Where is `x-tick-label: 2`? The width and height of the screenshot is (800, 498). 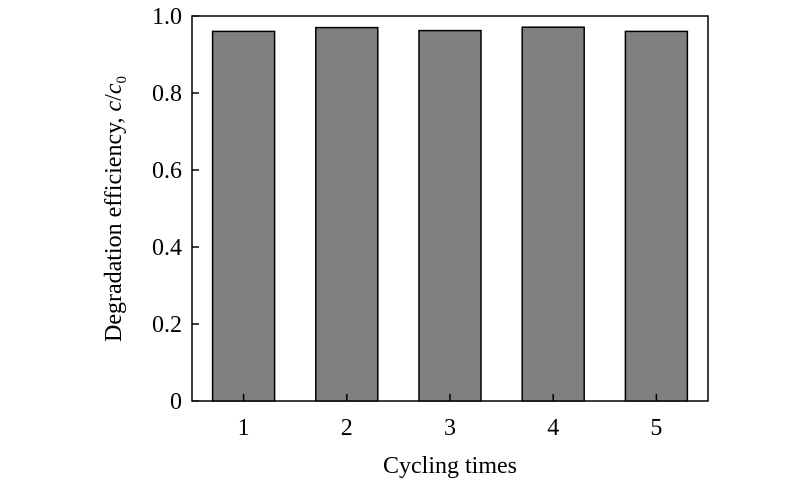 x-tick-label: 2 is located at coordinates (347, 428).